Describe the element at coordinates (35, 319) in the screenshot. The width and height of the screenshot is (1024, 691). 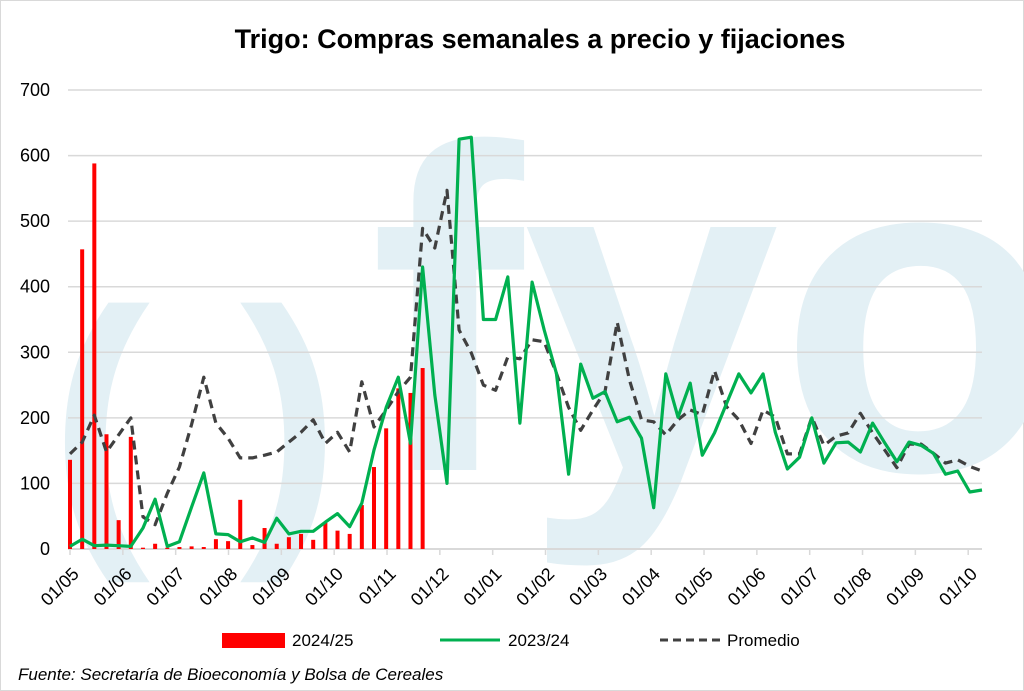
I see `y-axis-ticks: 0 100 200 300 400 500 600 700` at that location.